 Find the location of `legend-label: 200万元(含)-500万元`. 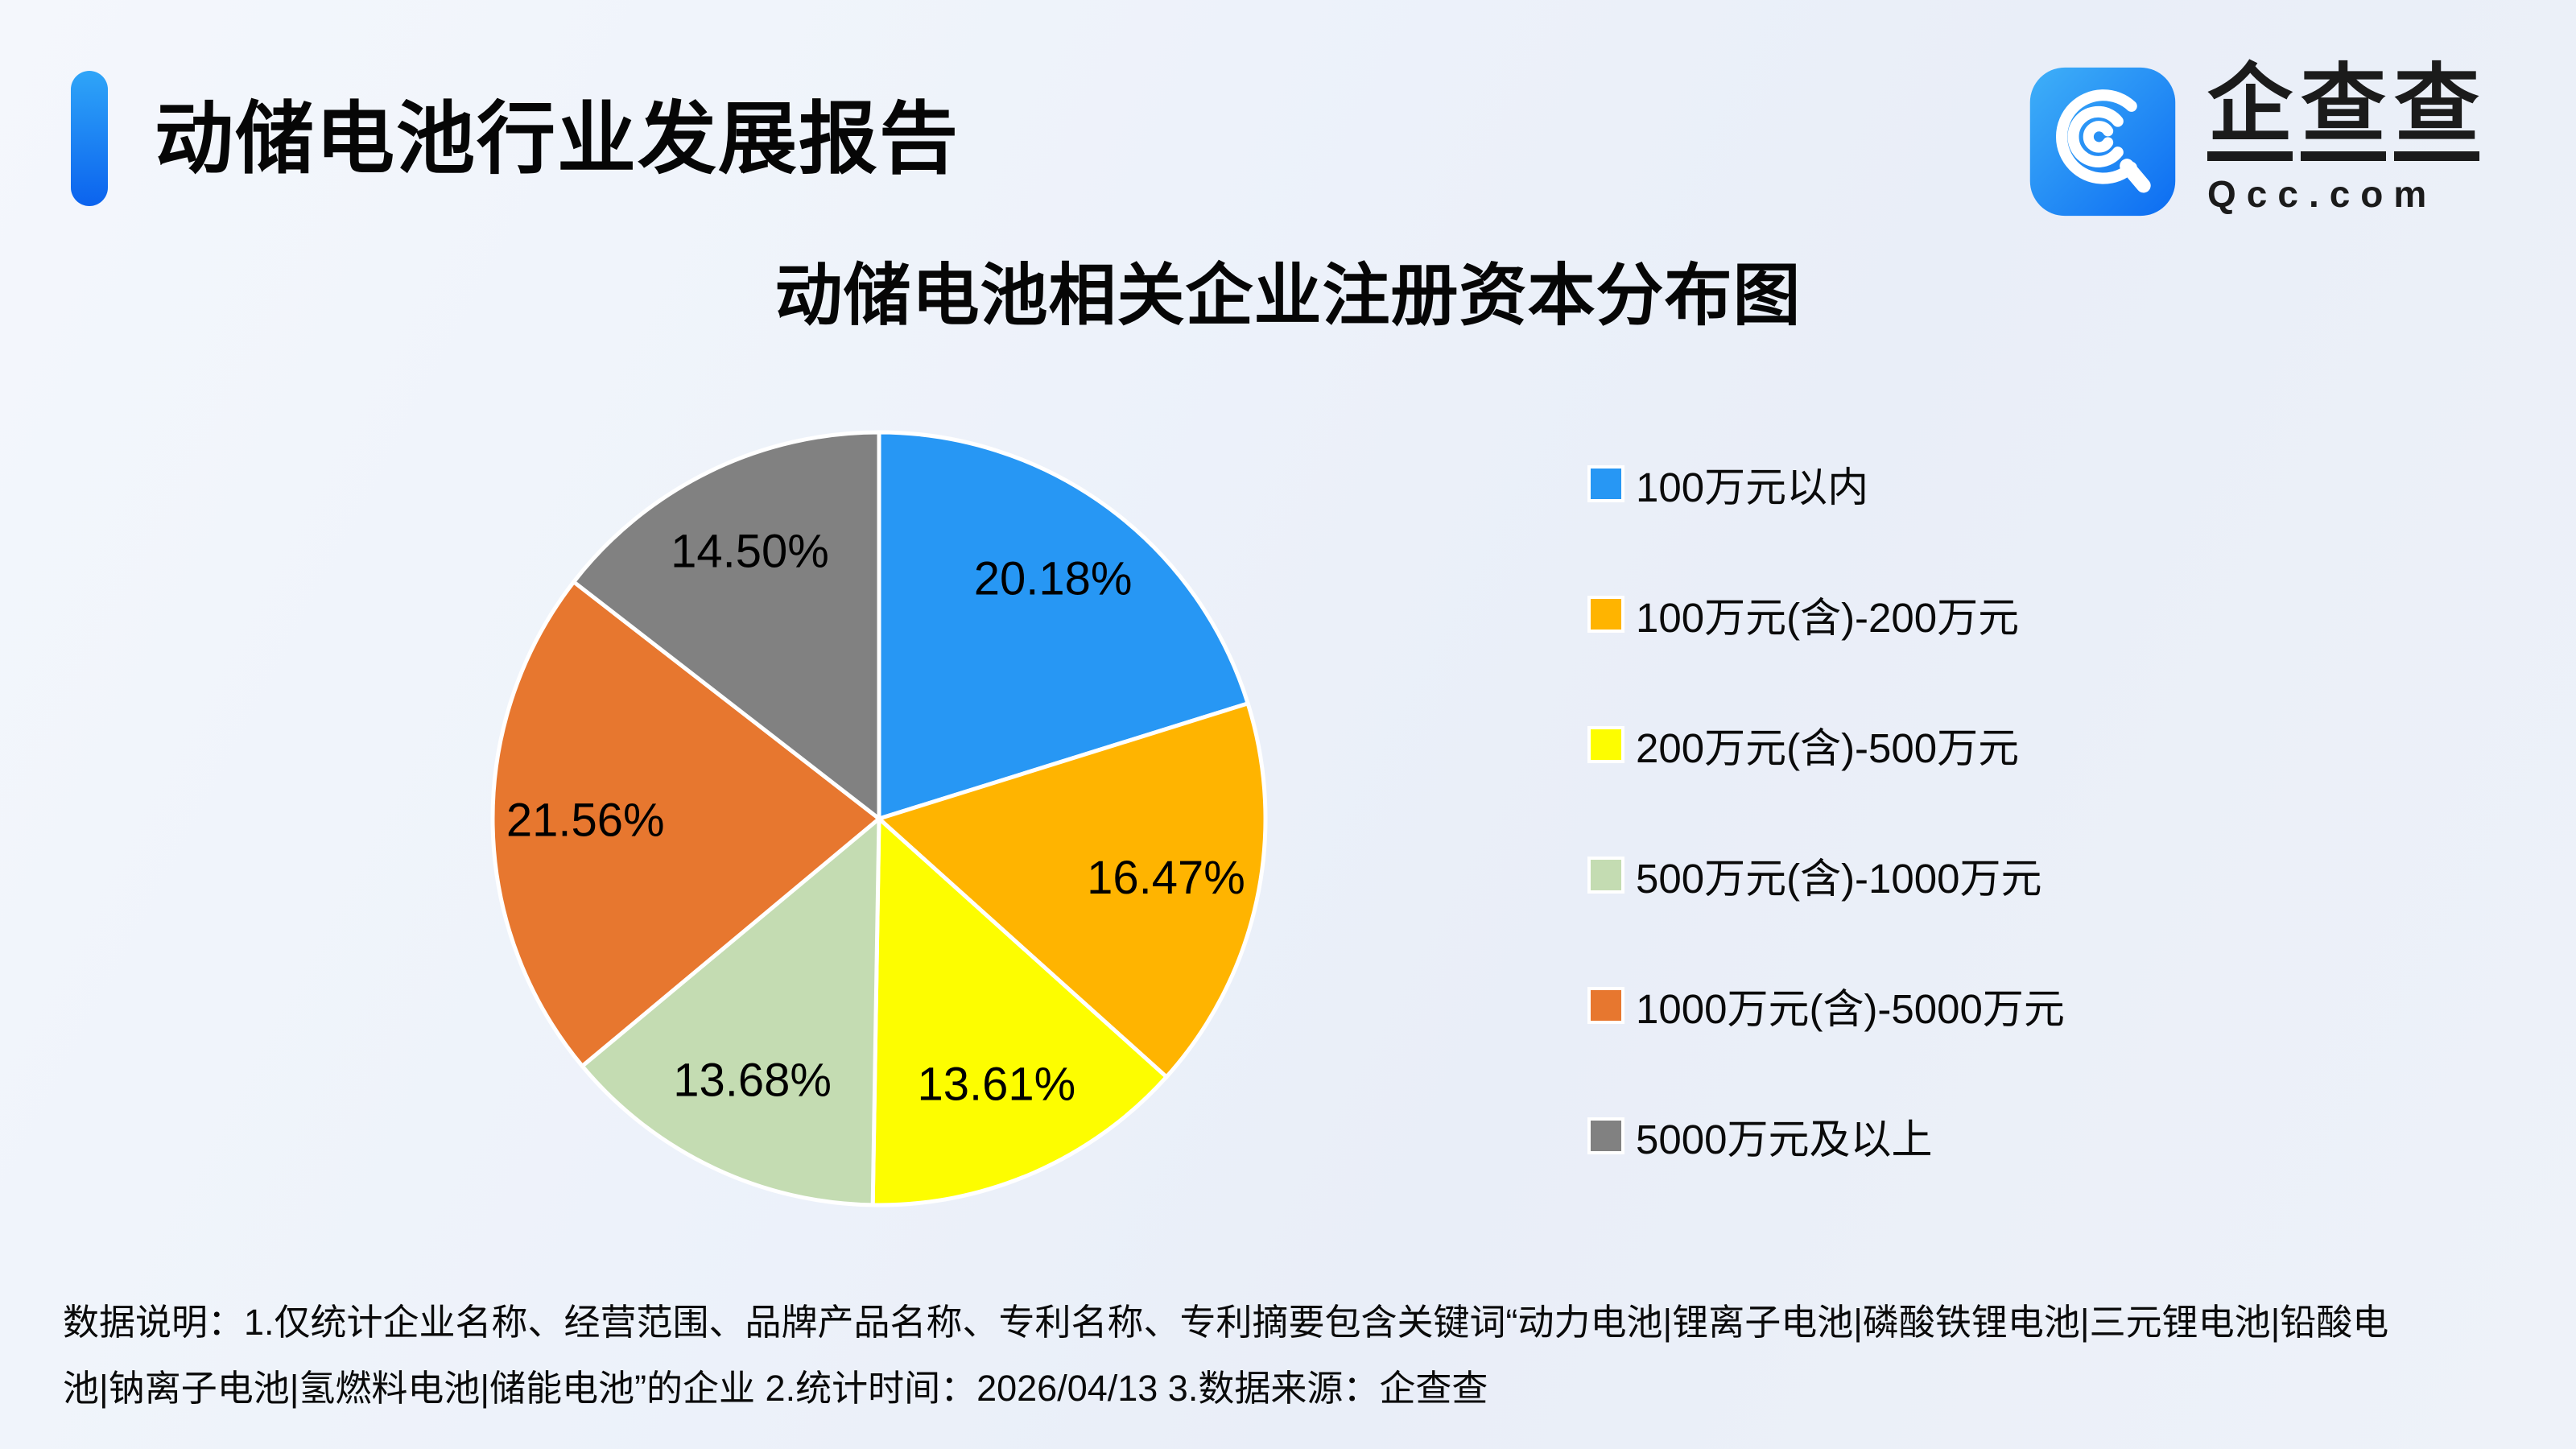

legend-label: 200万元(含)-500万元 is located at coordinates (1828, 748).